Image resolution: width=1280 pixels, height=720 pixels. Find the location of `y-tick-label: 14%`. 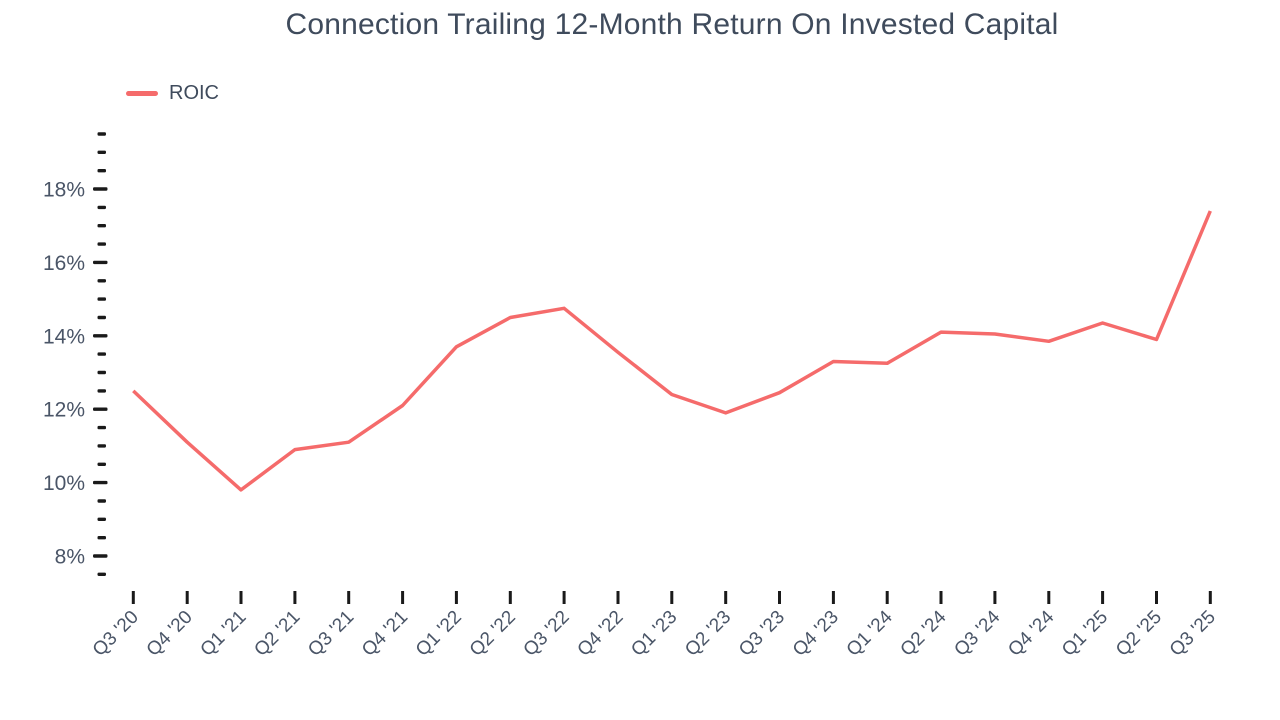

y-tick-label: 14% is located at coordinates (64, 336).